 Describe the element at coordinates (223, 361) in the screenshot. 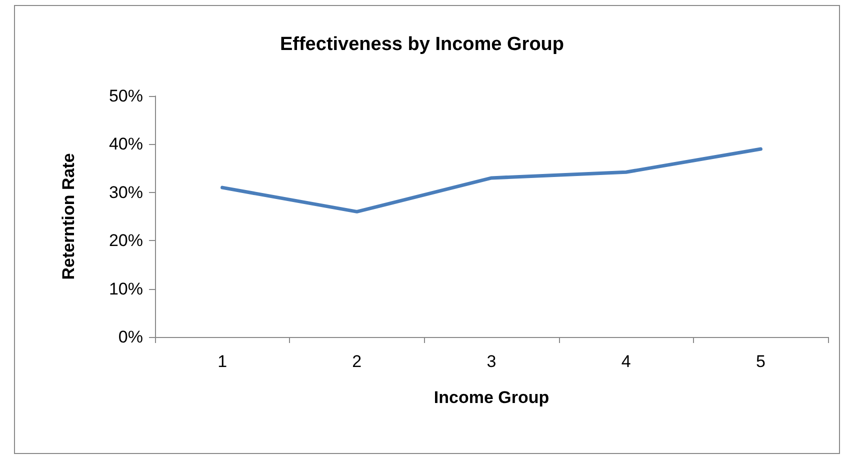

I see `x-tick-label: 1` at that location.